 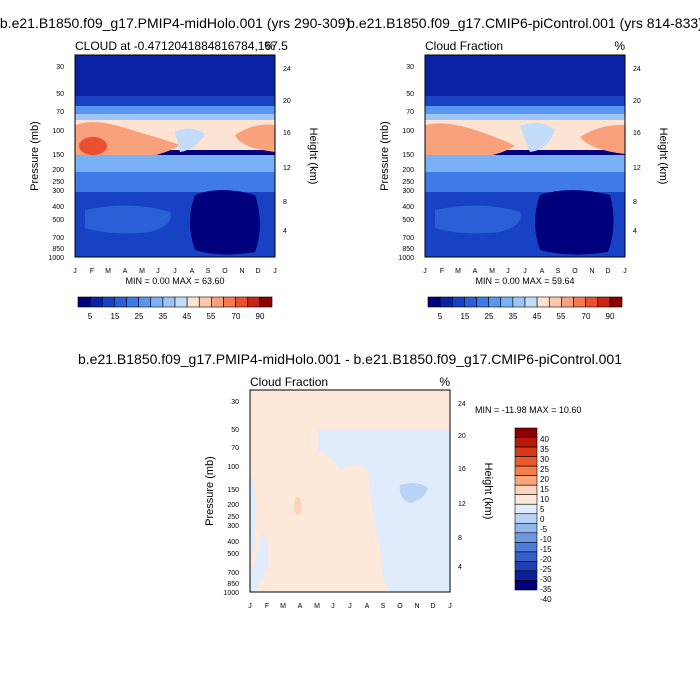 What do you see at coordinates (60, 112) in the screenshot?
I see `y-tick-label: 70` at bounding box center [60, 112].